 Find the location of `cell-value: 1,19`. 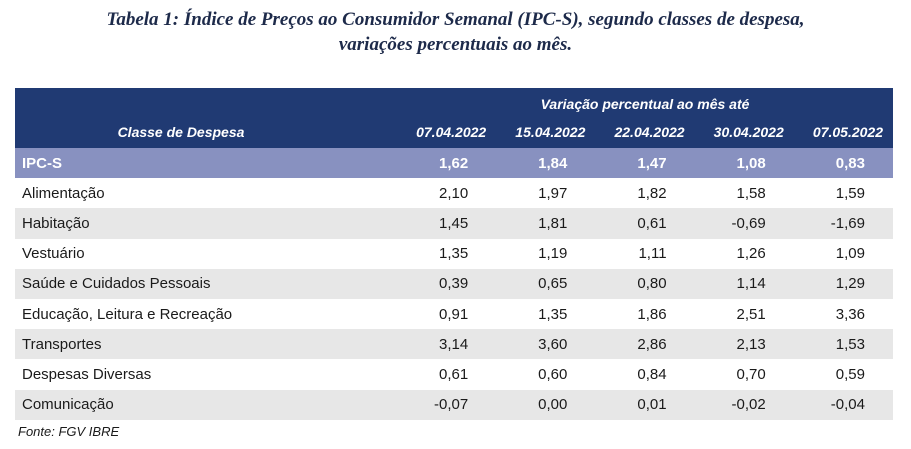

cell-value: 1,19 is located at coordinates (553, 254).